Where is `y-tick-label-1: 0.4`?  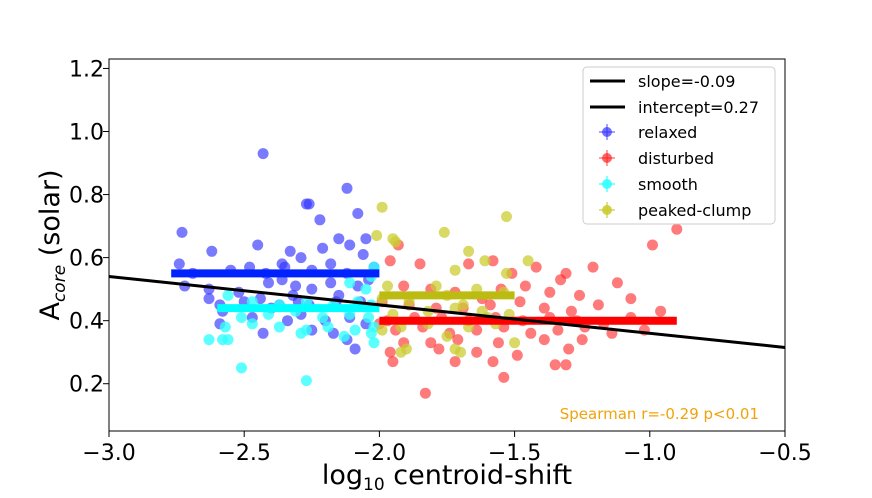
y-tick-label-1: 0.4 is located at coordinates (86, 322).